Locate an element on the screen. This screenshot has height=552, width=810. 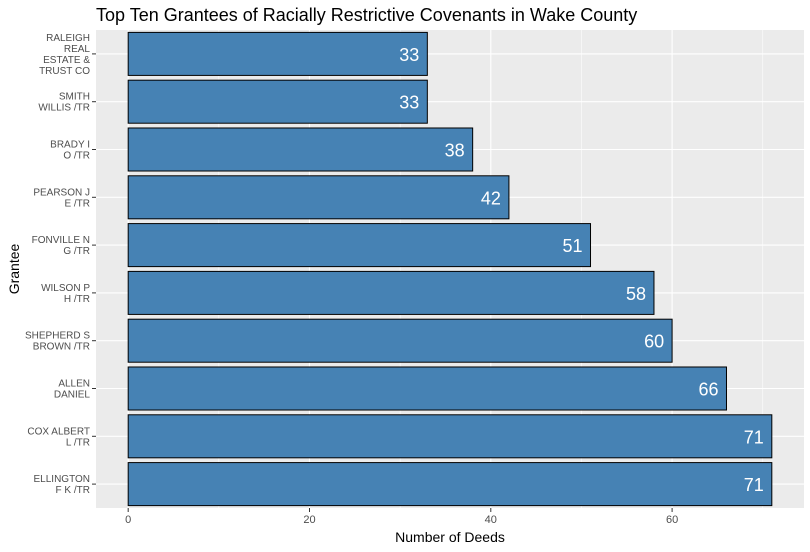
x-tick-labels: 0 20 40 60 is located at coordinates (401, 517).